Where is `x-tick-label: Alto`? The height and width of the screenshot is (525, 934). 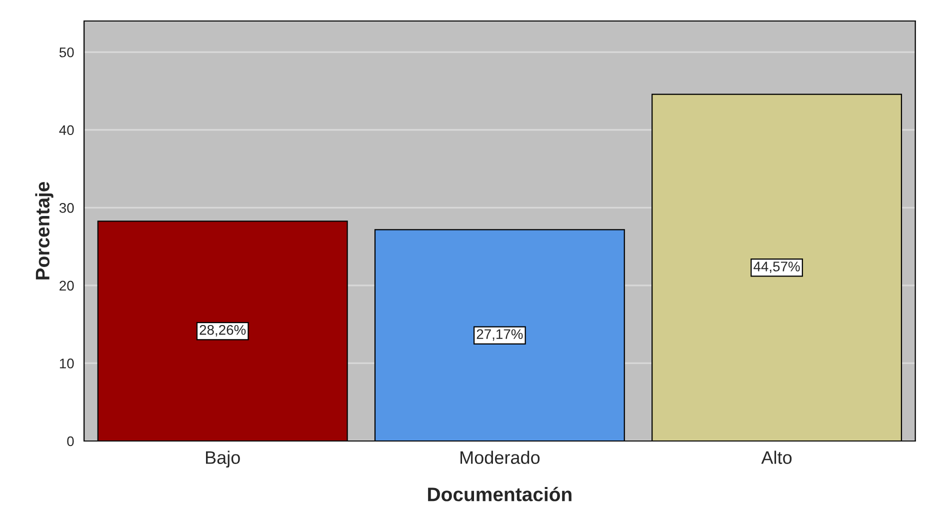
x-tick-label: Alto is located at coordinates (776, 457).